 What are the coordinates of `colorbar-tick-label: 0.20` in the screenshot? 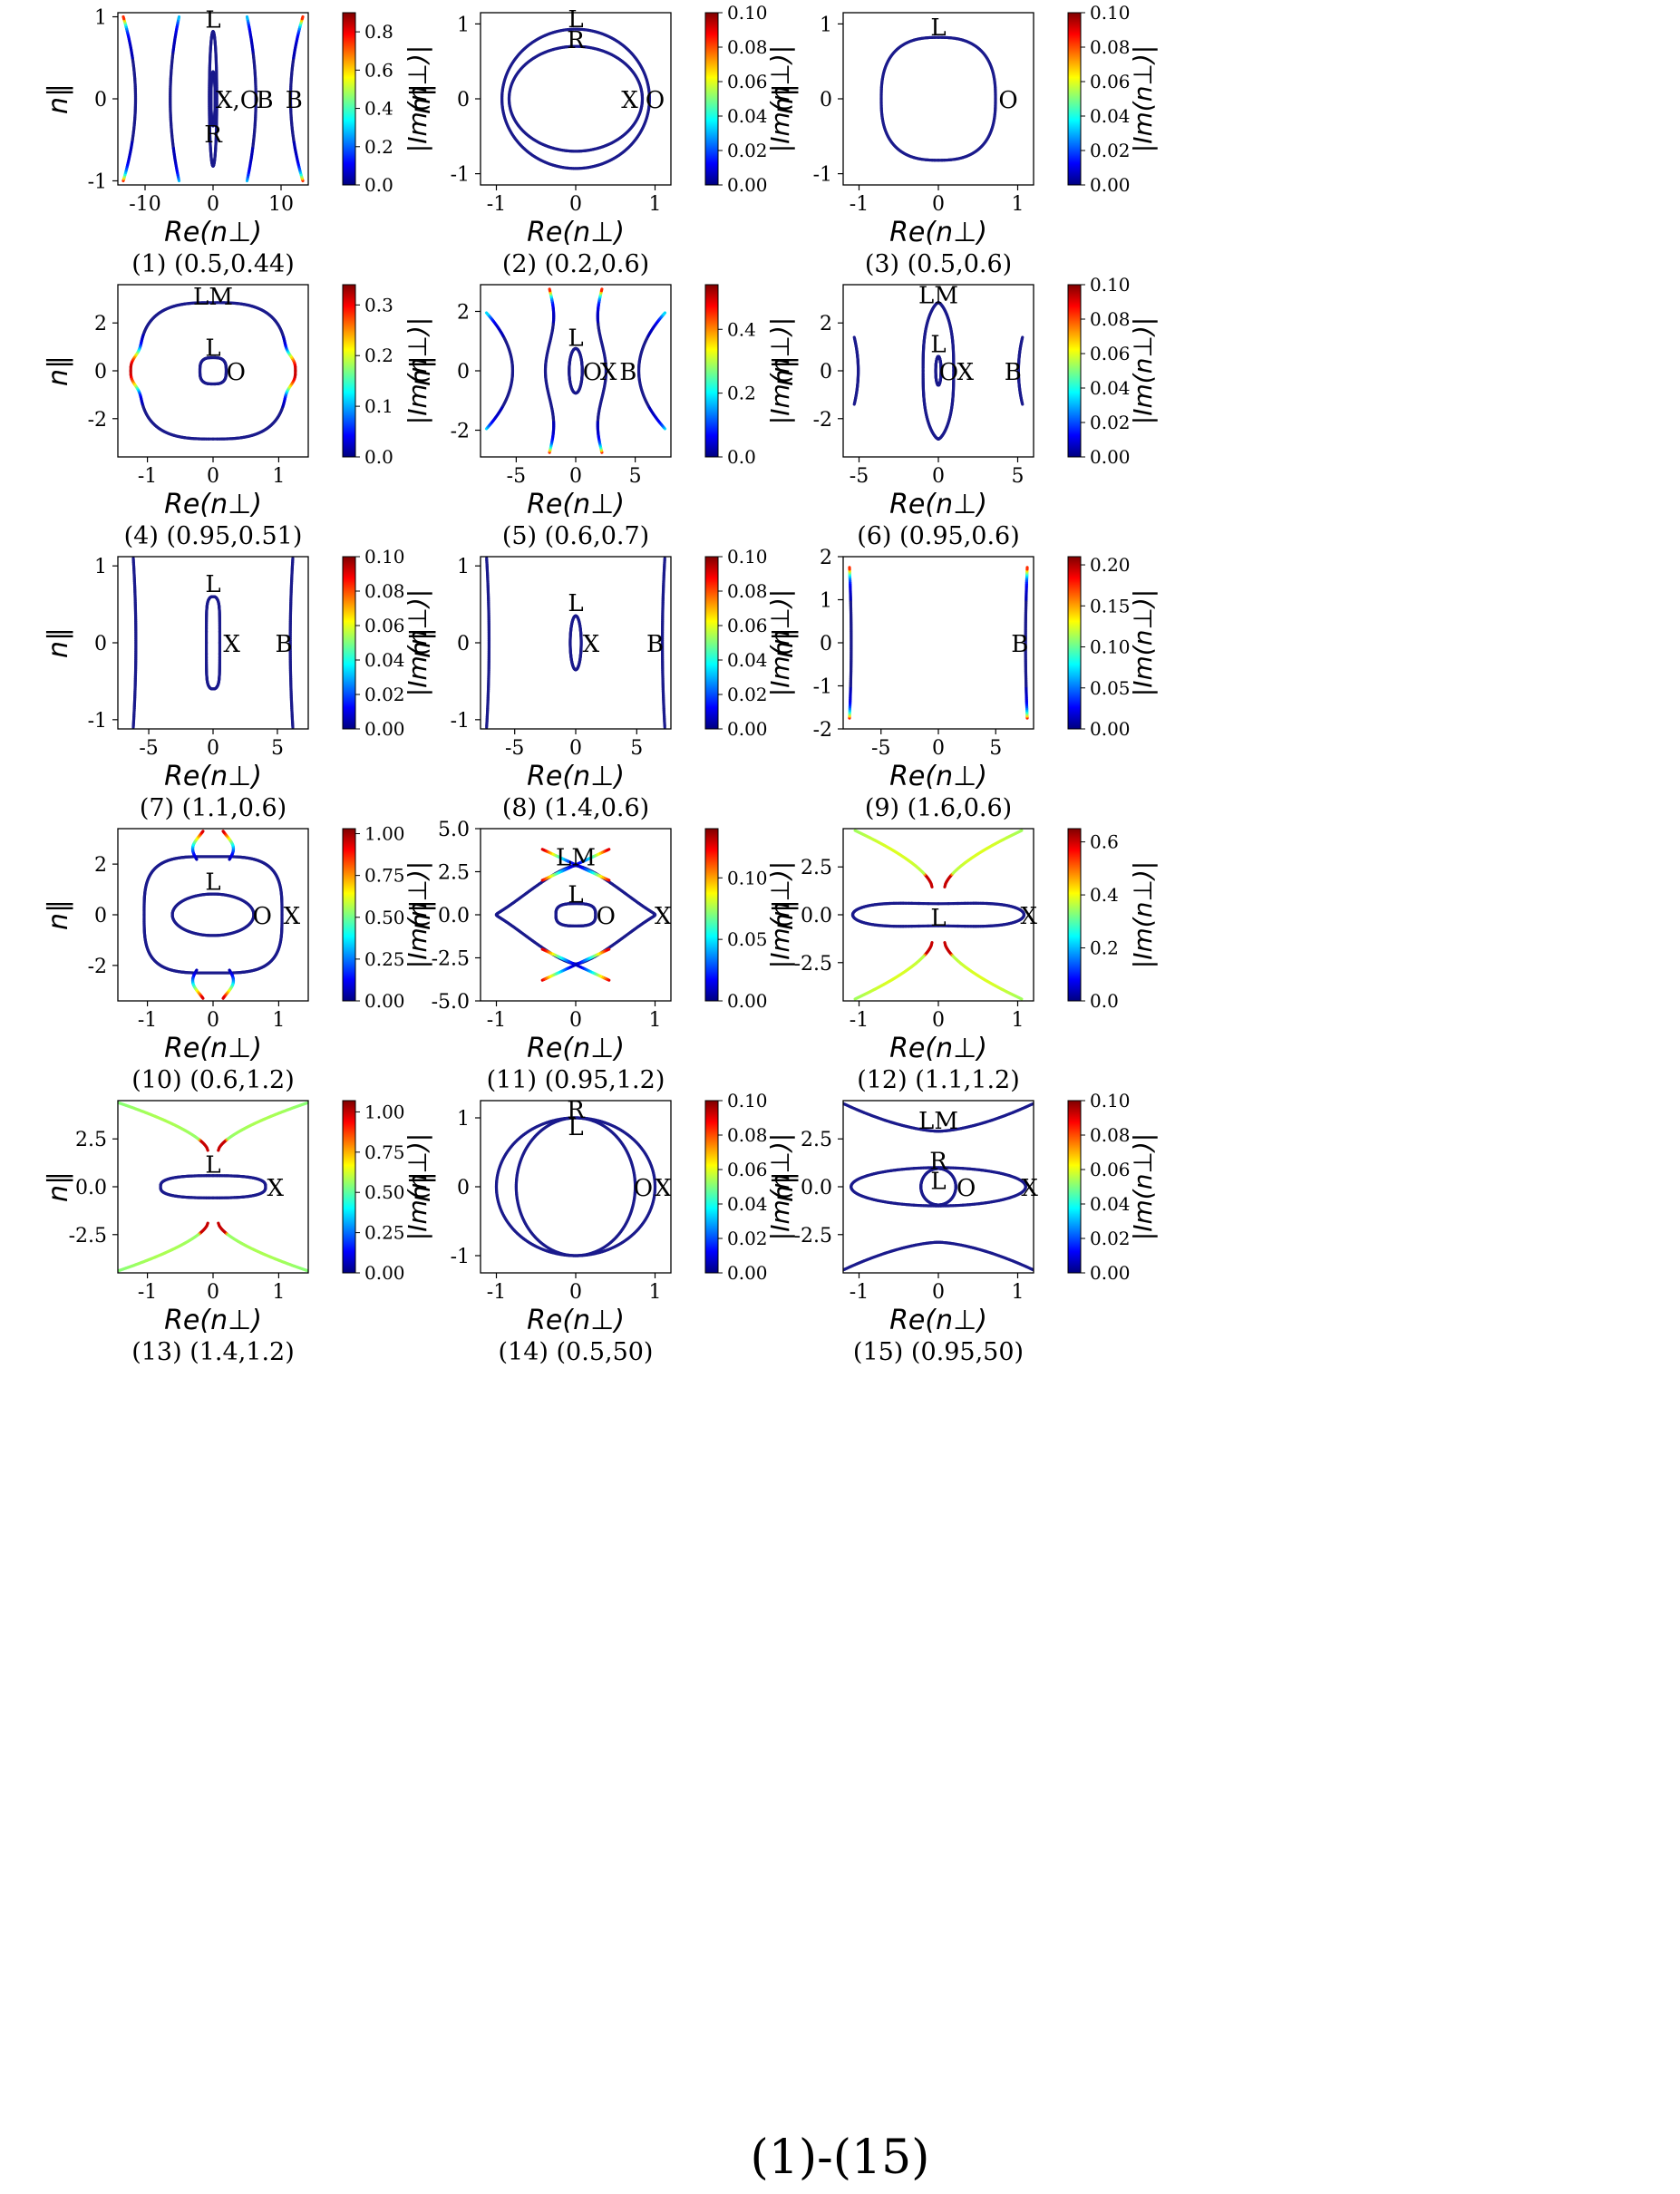 It's located at (1110, 565).